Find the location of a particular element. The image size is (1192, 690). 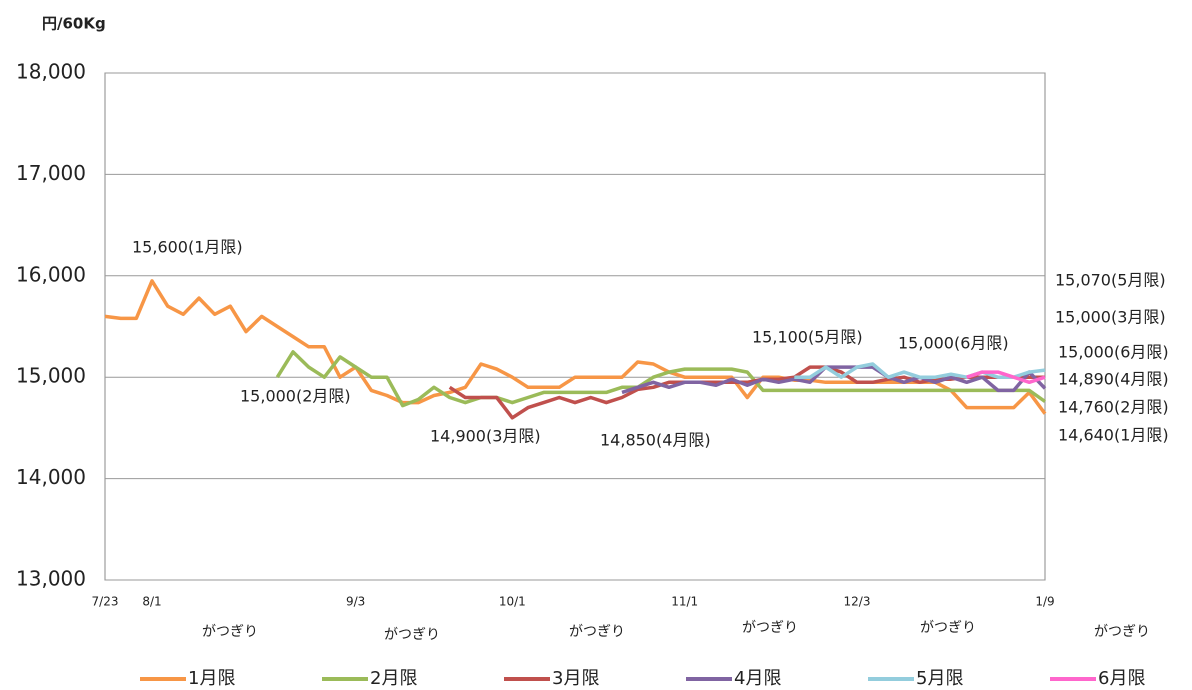

annotation: 15,600(1月限) is located at coordinates (187, 247).